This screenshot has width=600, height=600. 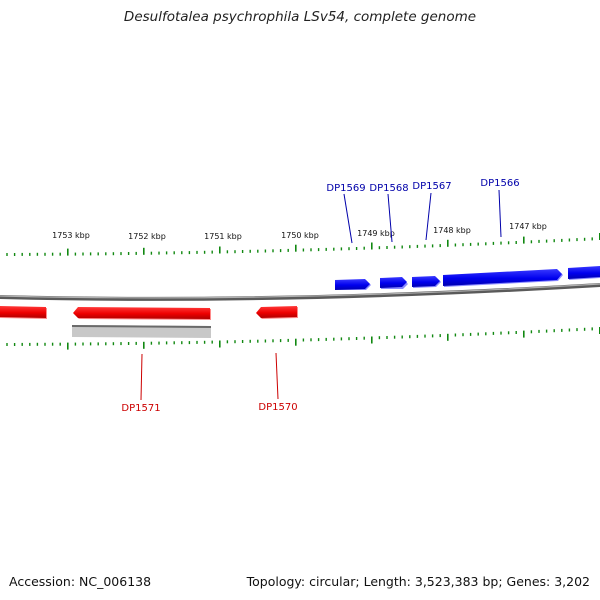 I want to click on scale-label-1751: 1751 kbp, so click(x=223, y=236).